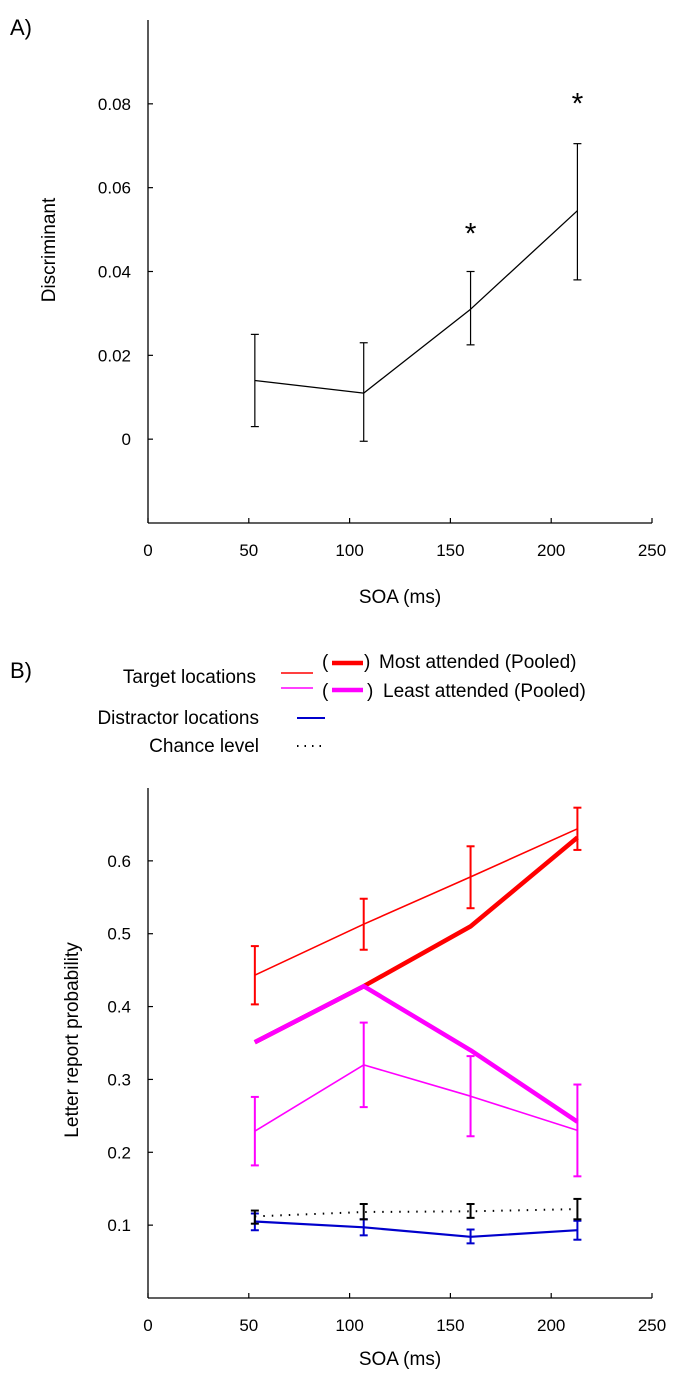  Describe the element at coordinates (114, 272) in the screenshot. I see `panel-a-y-tick-label: 0.04` at that location.